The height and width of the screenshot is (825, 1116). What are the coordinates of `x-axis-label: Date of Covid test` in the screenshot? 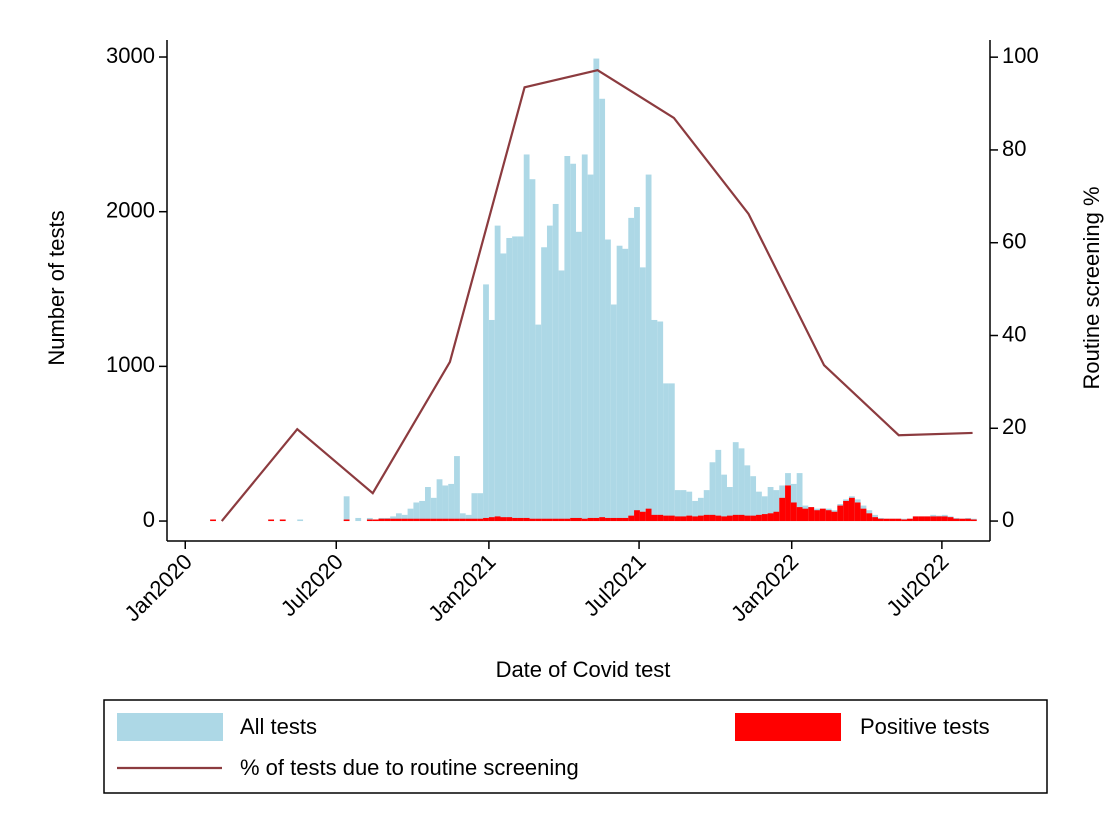 It's located at (583, 669).